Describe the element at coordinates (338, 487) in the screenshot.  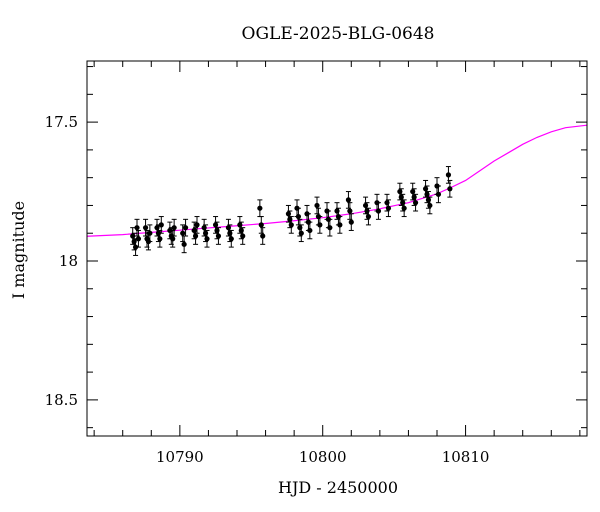
I see `x-axis-label: HJD - 2450000` at that location.